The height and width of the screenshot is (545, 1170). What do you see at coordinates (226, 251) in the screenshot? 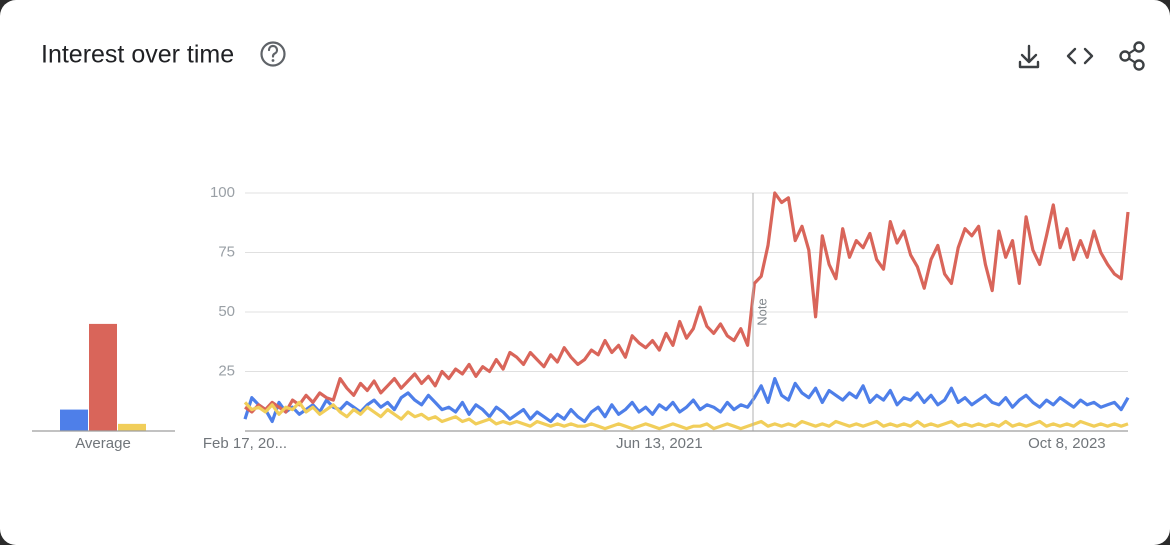
I see `y-tick-label: 75` at bounding box center [226, 251].